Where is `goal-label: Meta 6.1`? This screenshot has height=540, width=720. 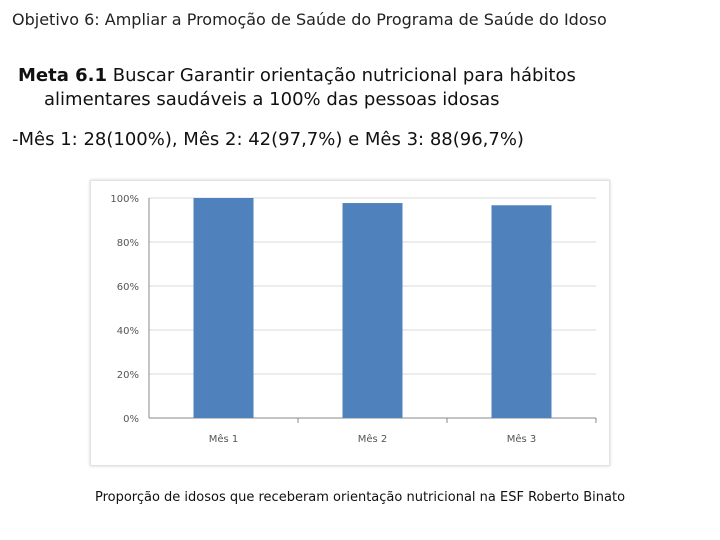
goal-label: Meta 6.1 is located at coordinates (63, 75).